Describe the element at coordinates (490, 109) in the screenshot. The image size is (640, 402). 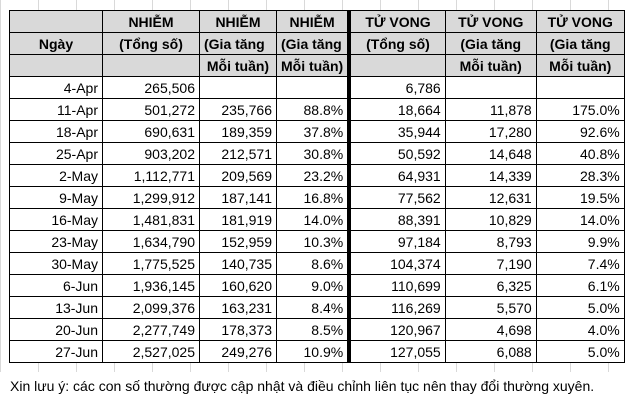
I see `value-cell: 11,878` at that location.